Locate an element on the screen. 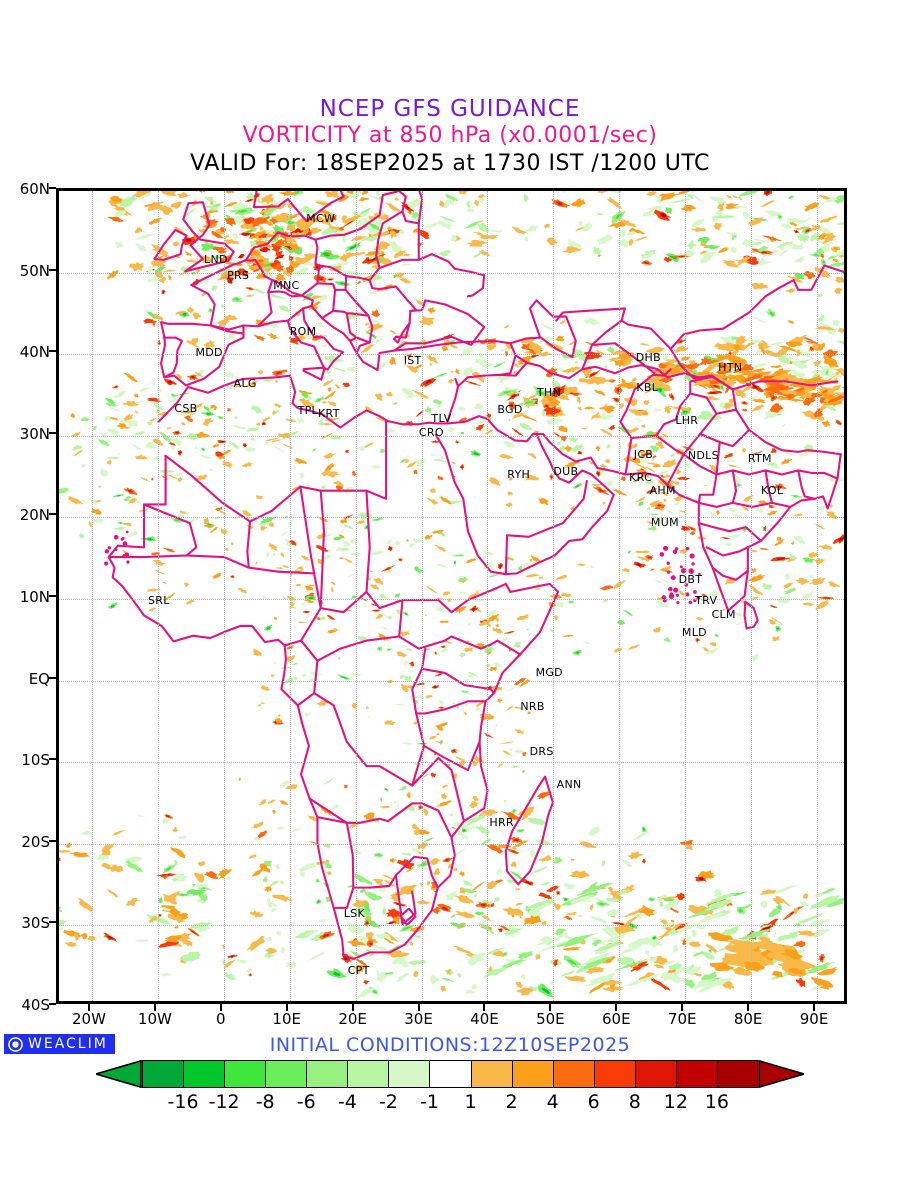 The width and height of the screenshot is (900, 1200). model-title: NCEP GFS GUIDANCE is located at coordinates (450, 109).